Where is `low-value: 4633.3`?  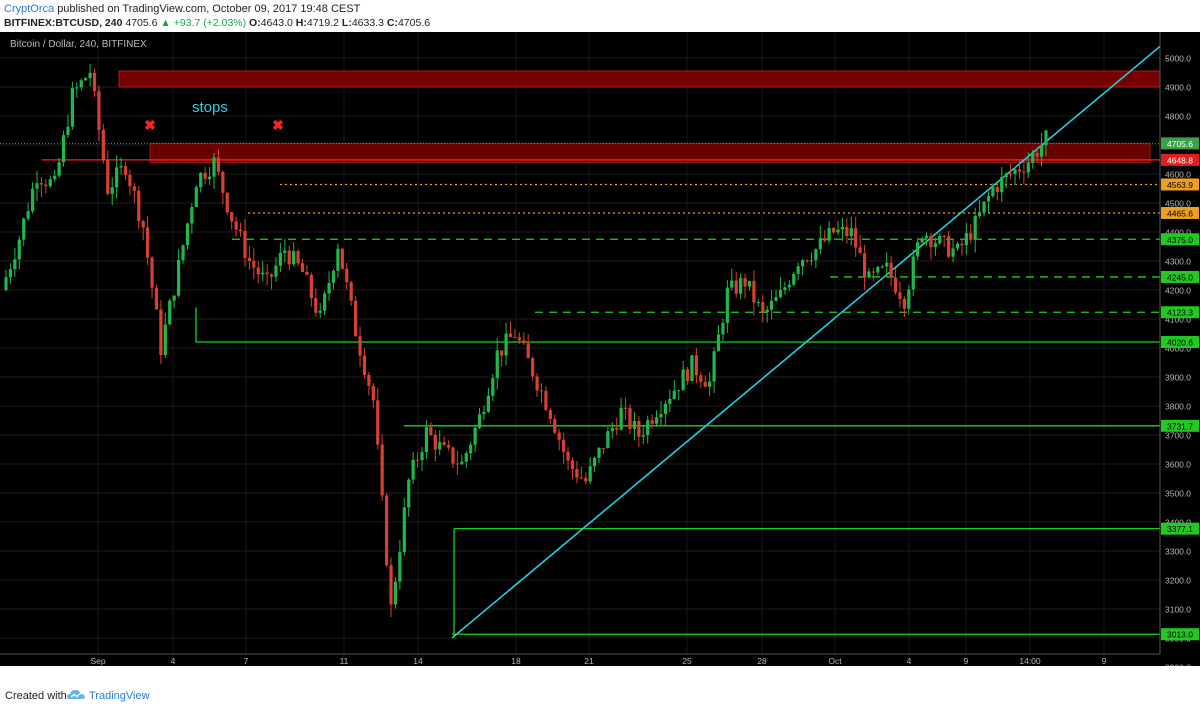 low-value: 4633.3 is located at coordinates (367, 23).